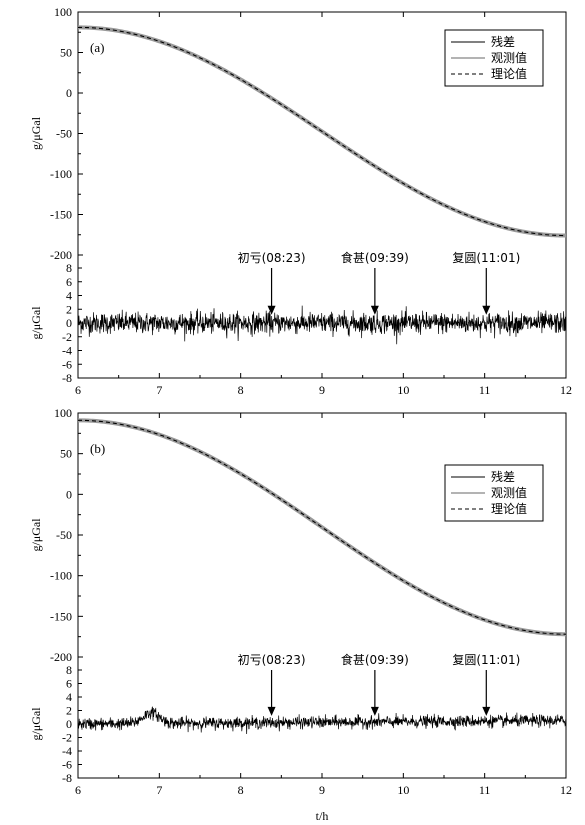 This screenshot has width=585, height=825. Describe the element at coordinates (97, 47) in the screenshot. I see `panel-label: (a)` at that location.